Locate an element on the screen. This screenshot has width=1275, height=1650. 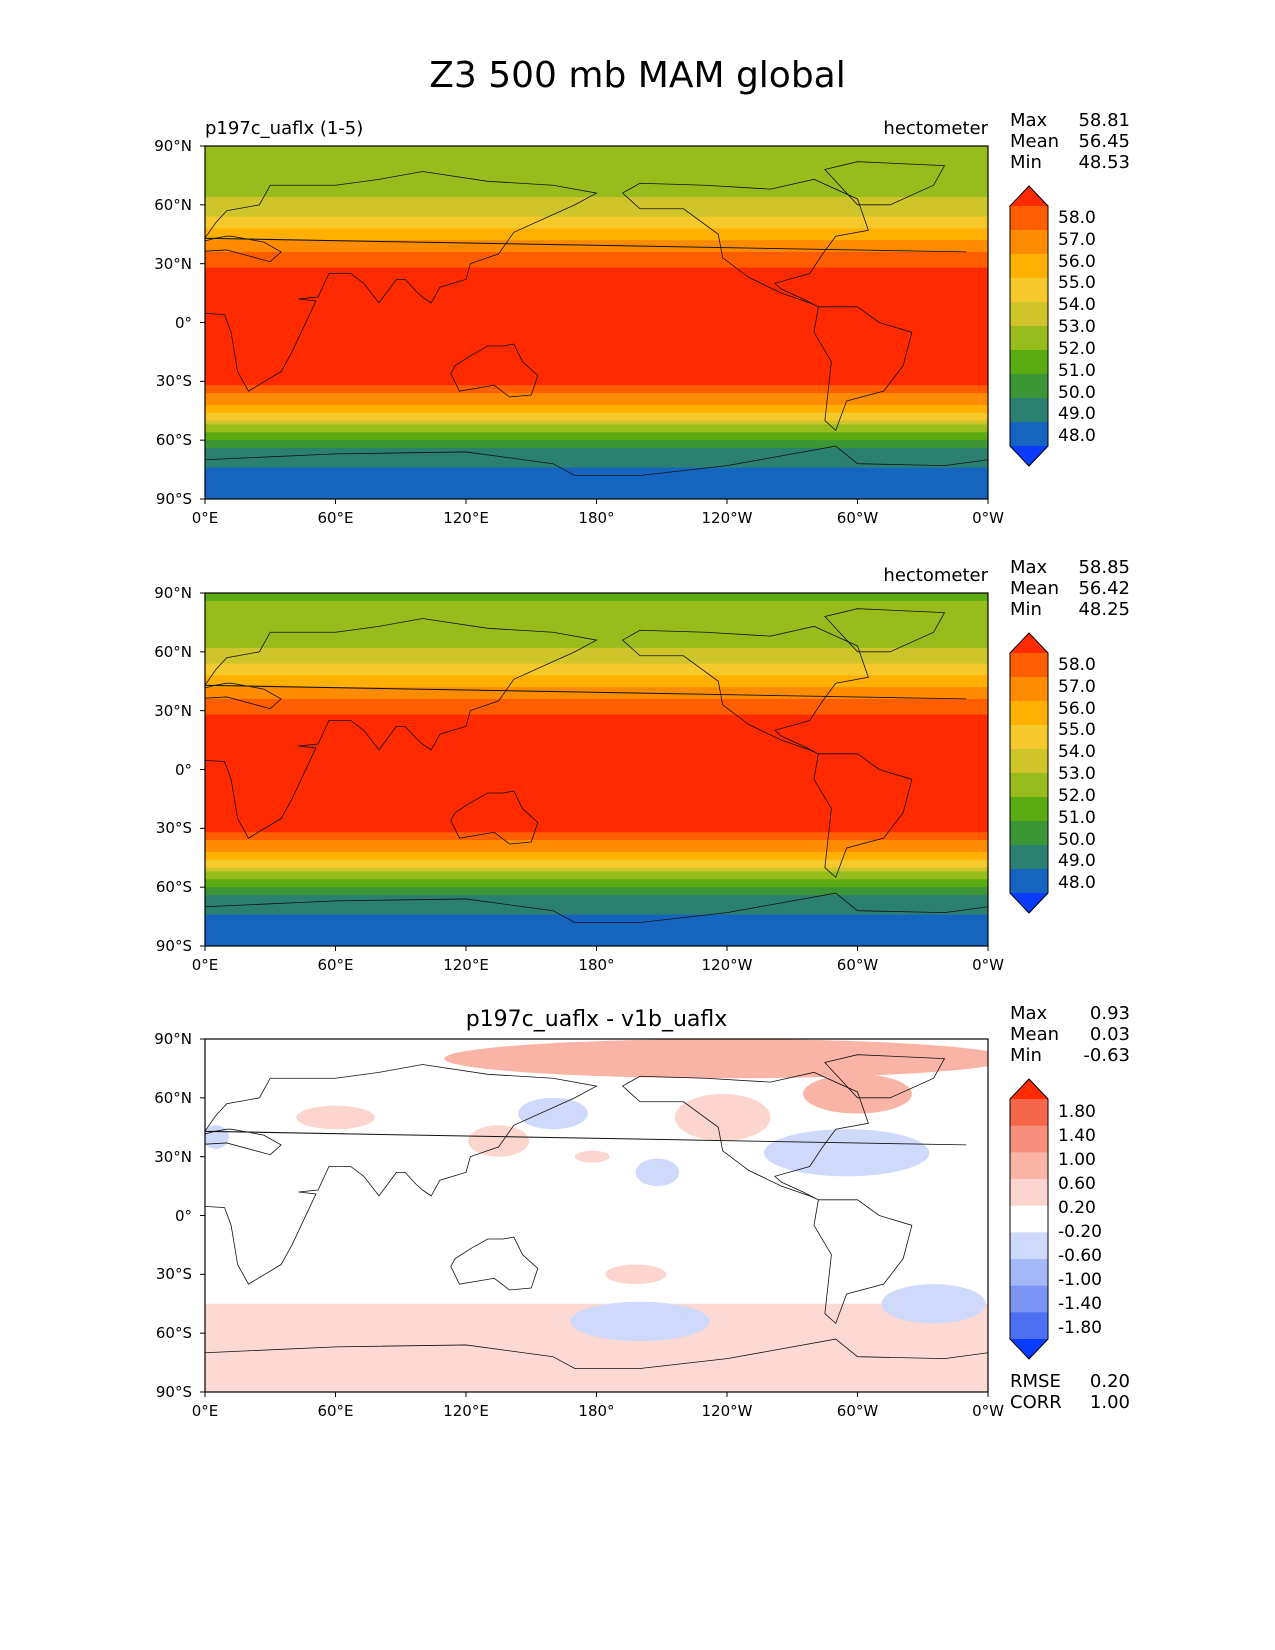
y-tick-label: 60°N is located at coordinates (173, 1097).